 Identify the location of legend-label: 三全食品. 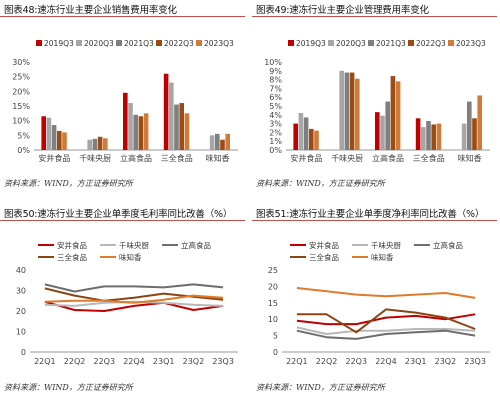
(72, 257).